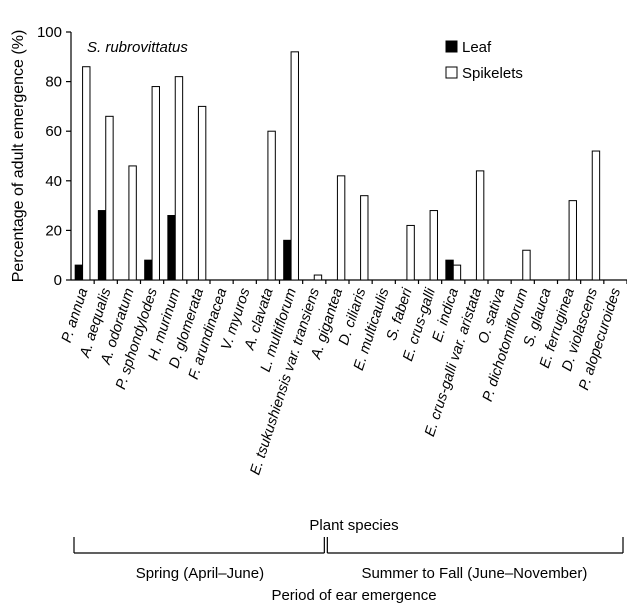 This screenshot has height=610, width=627. Describe the element at coordinates (53, 181) in the screenshot. I see `y-tick-label: 40` at that location.